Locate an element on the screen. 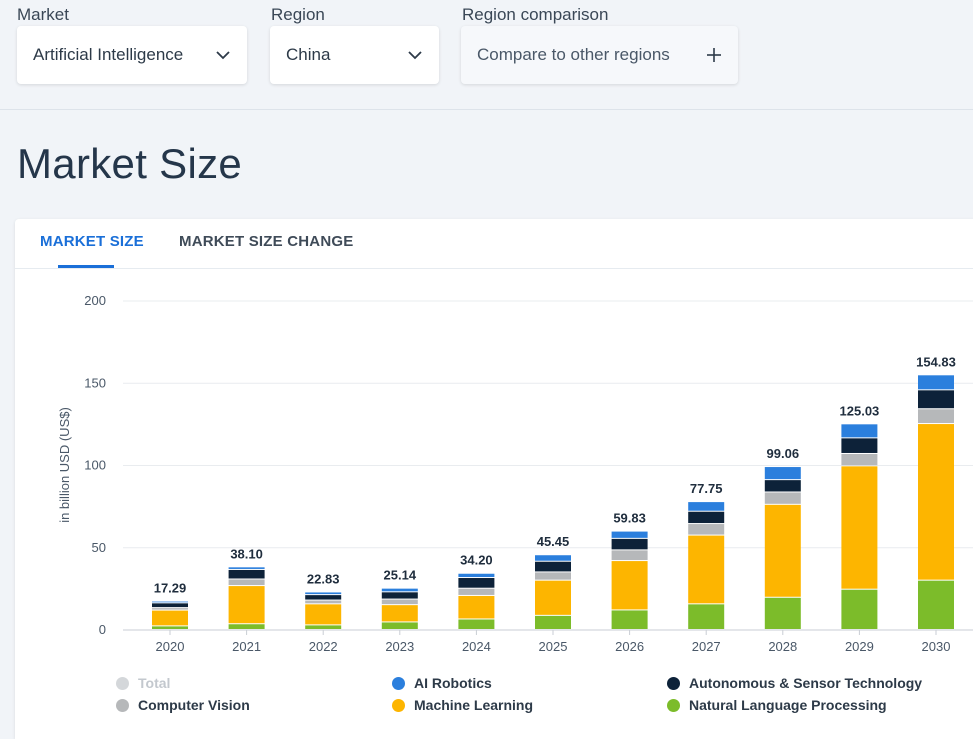  market-select: Artificial Intelligence is located at coordinates (132, 55).